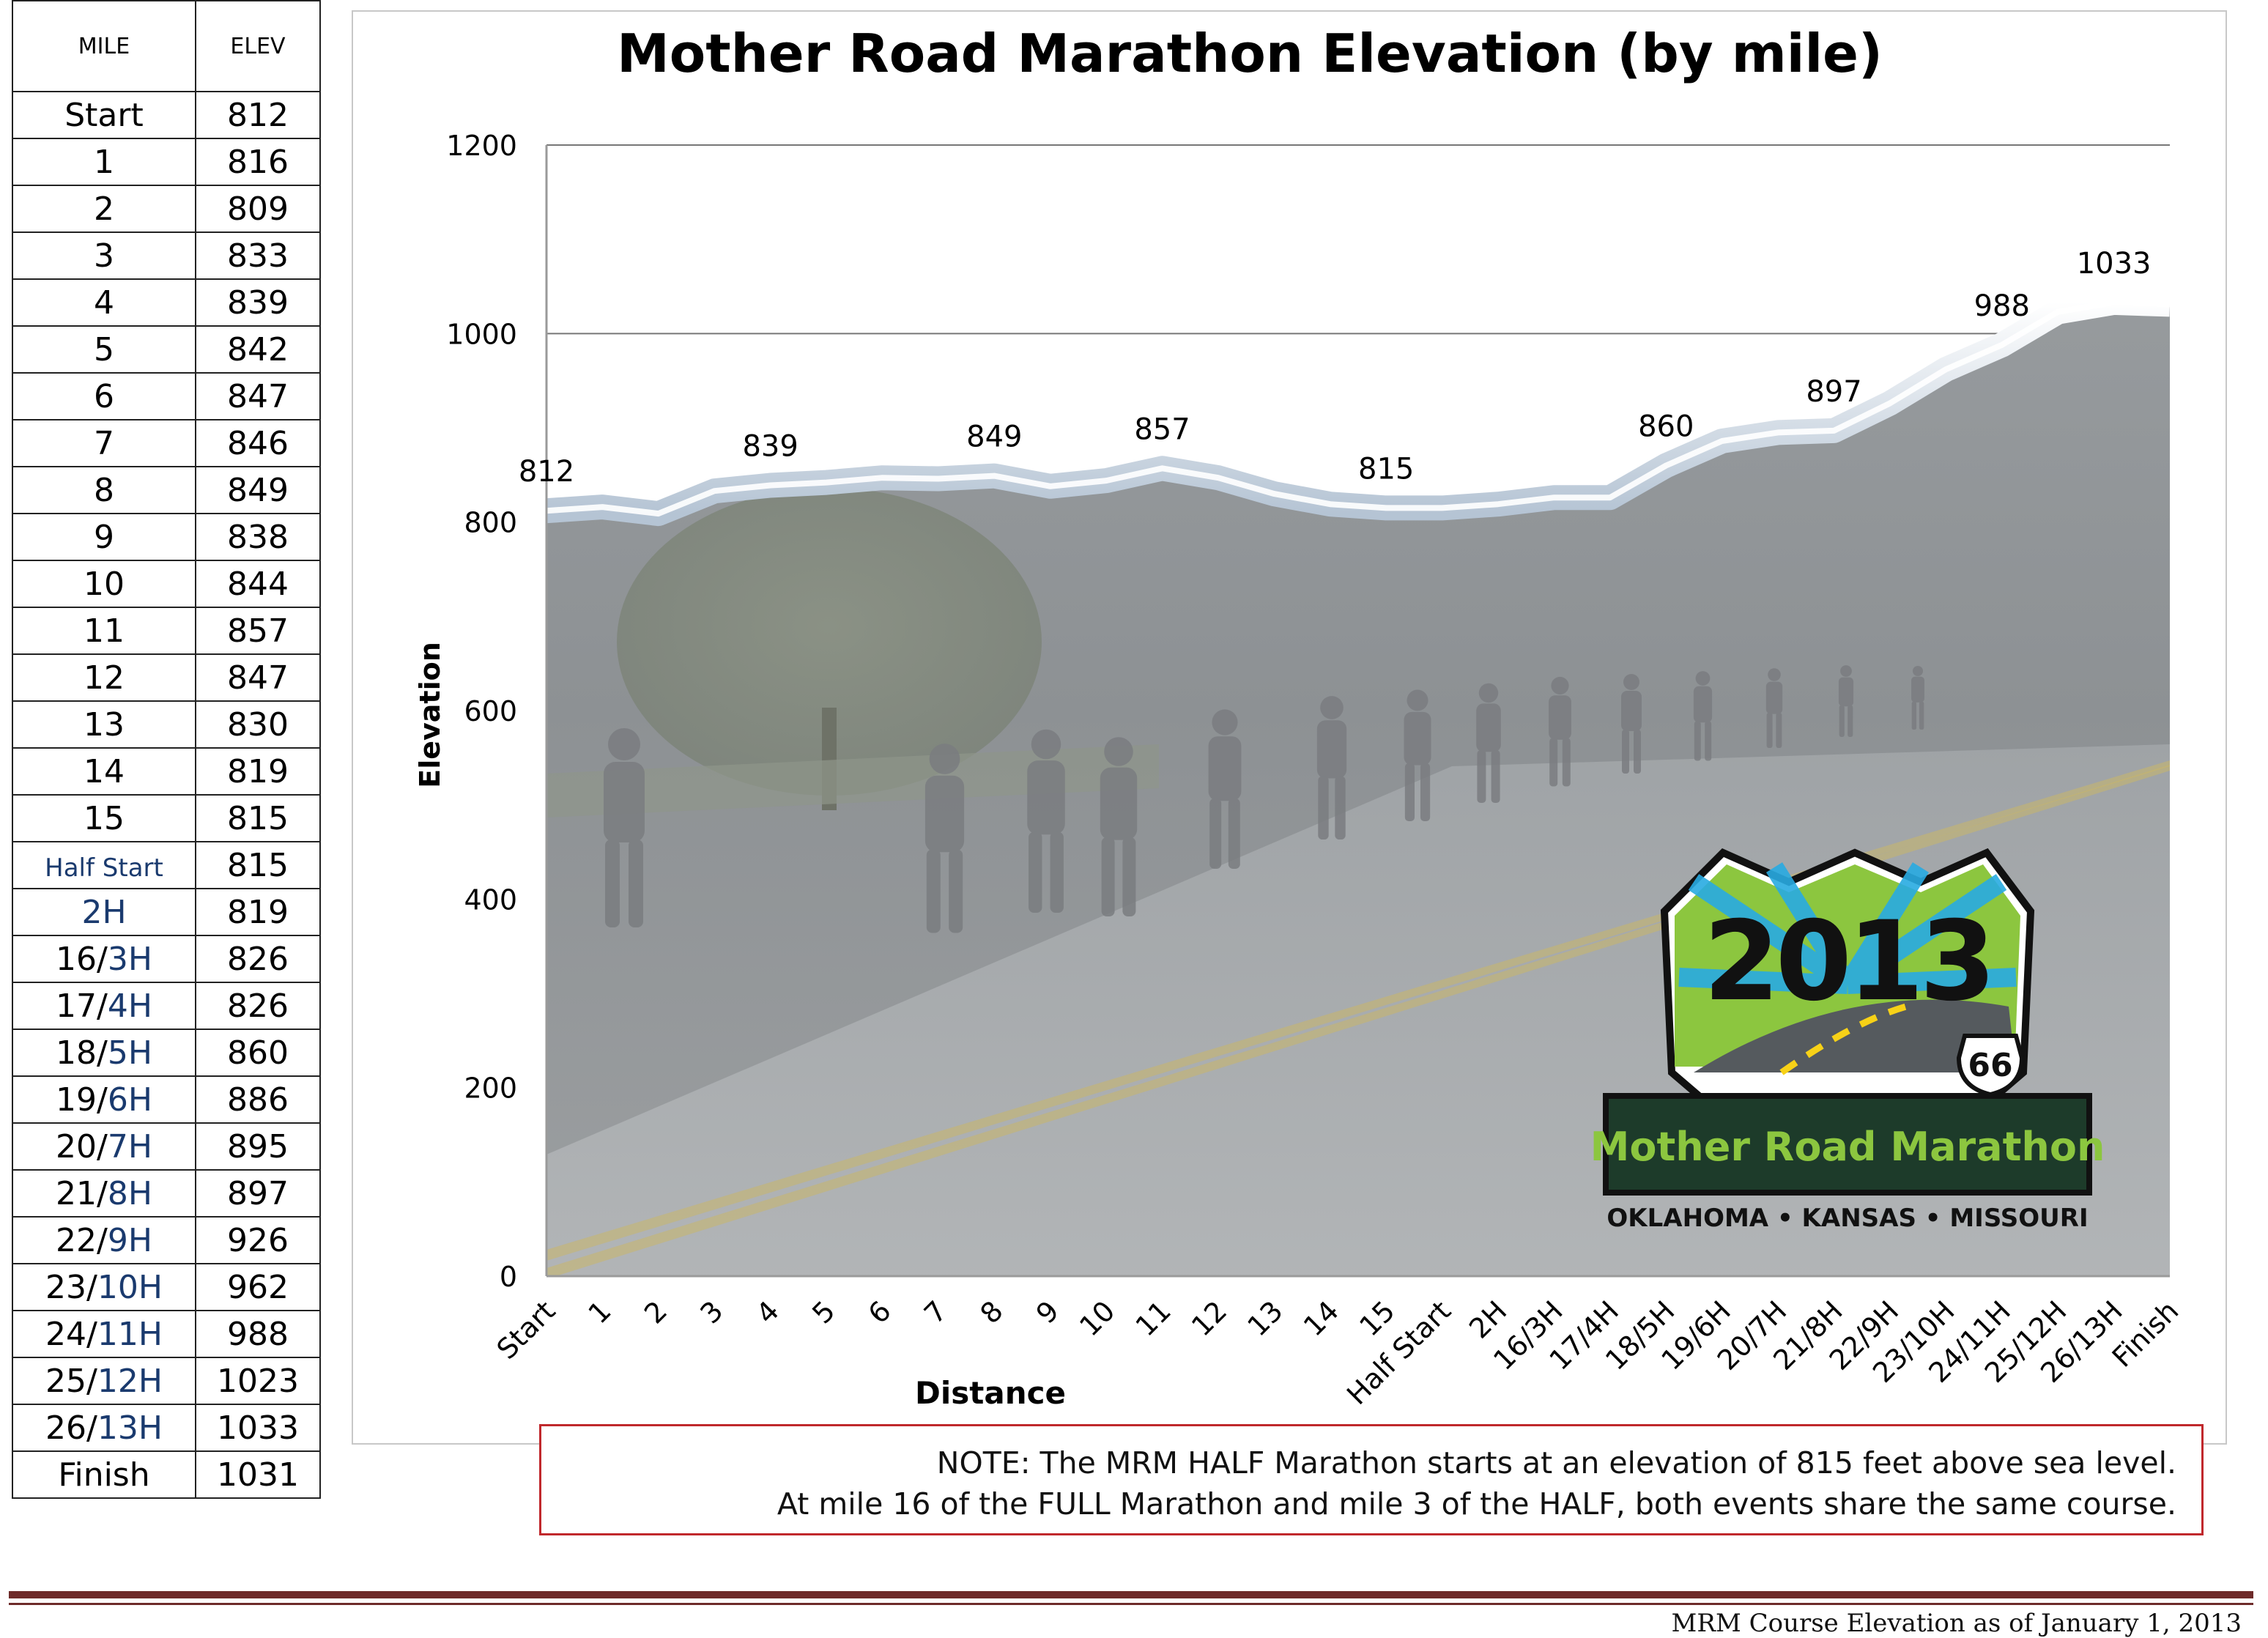 The height and width of the screenshot is (1638, 2268). What do you see at coordinates (258, 490) in the screenshot?
I see `elev-cell: 849` at bounding box center [258, 490].